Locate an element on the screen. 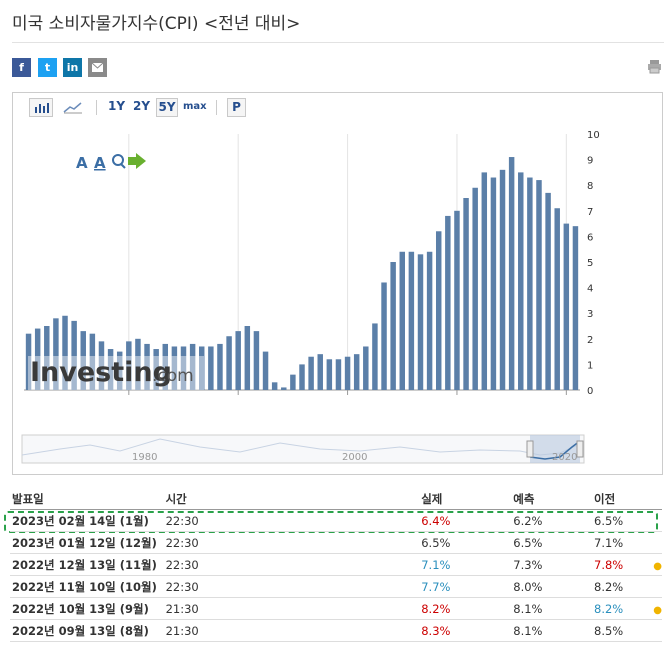 This screenshot has height=655, width=670. print-button is located at coordinates (654, 66).